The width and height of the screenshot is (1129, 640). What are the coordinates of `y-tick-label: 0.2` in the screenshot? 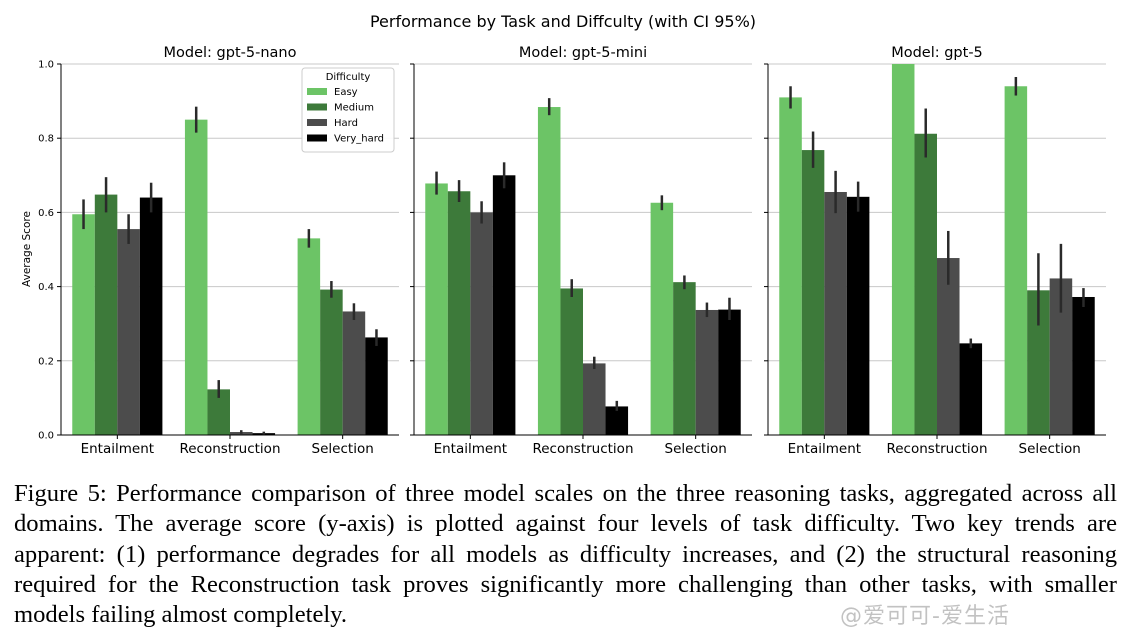 It's located at (46, 361).